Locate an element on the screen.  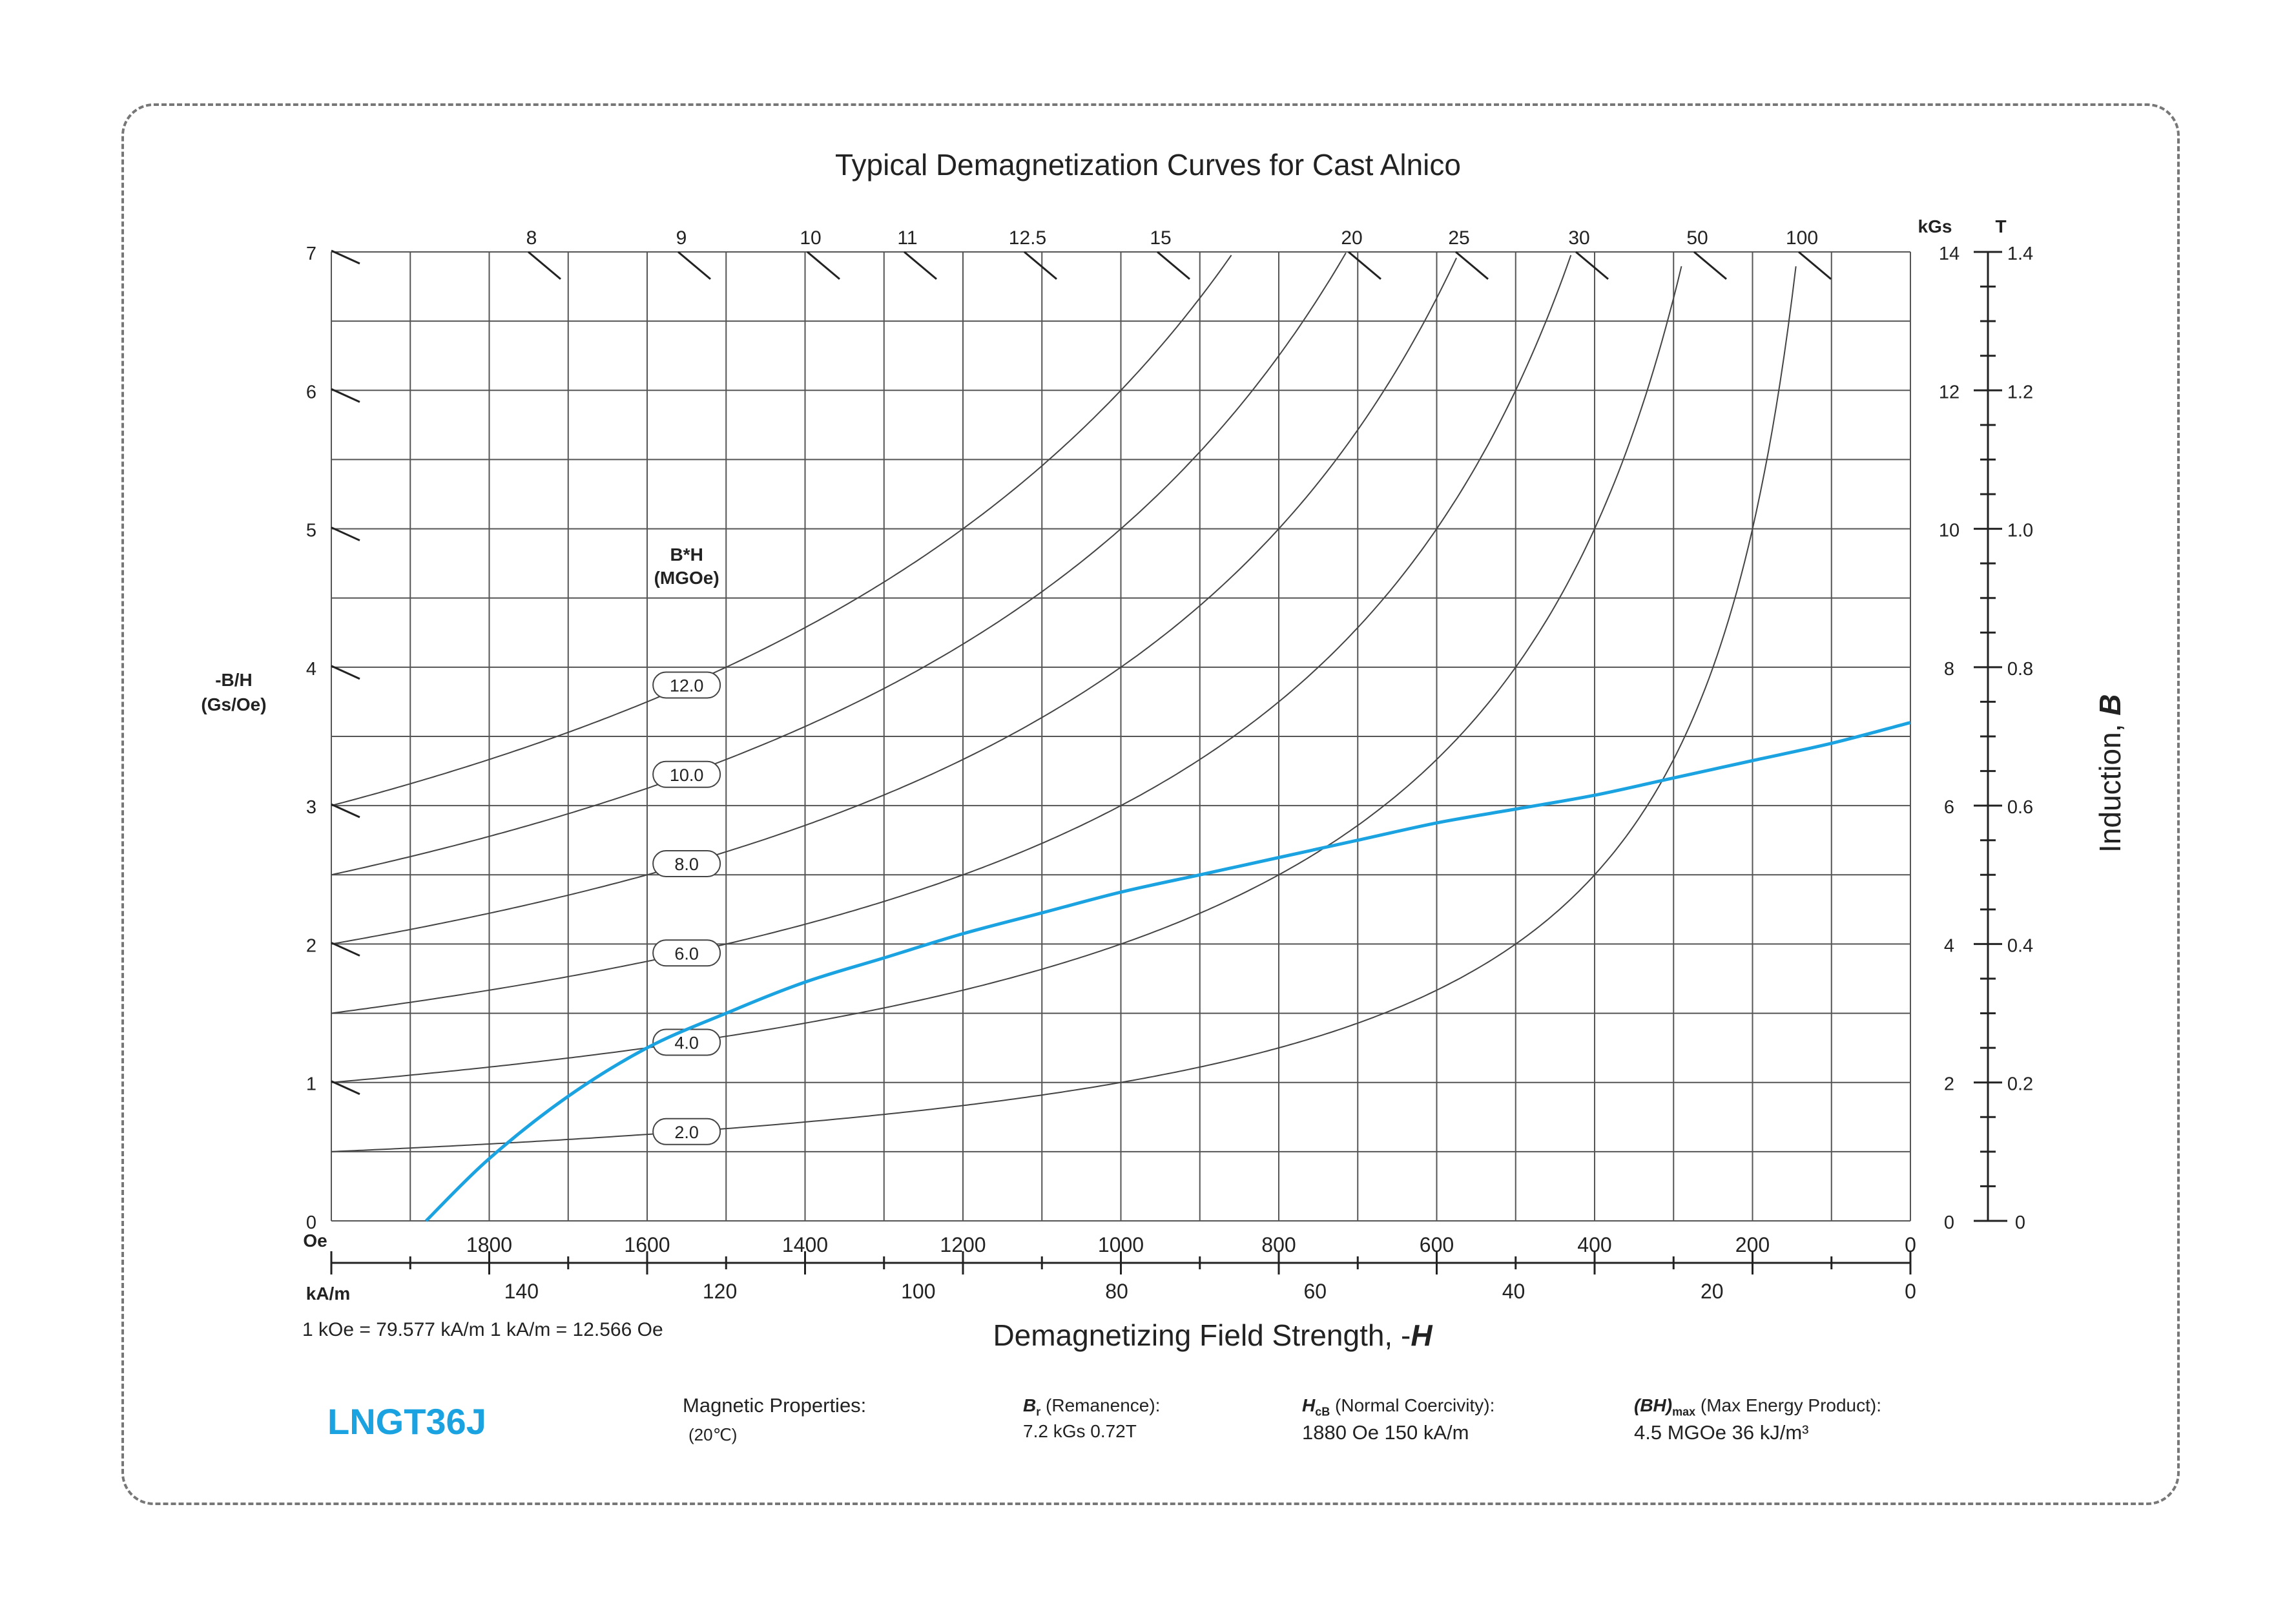
br-value: 7.2 kGs 0.72T is located at coordinates (1080, 1431).